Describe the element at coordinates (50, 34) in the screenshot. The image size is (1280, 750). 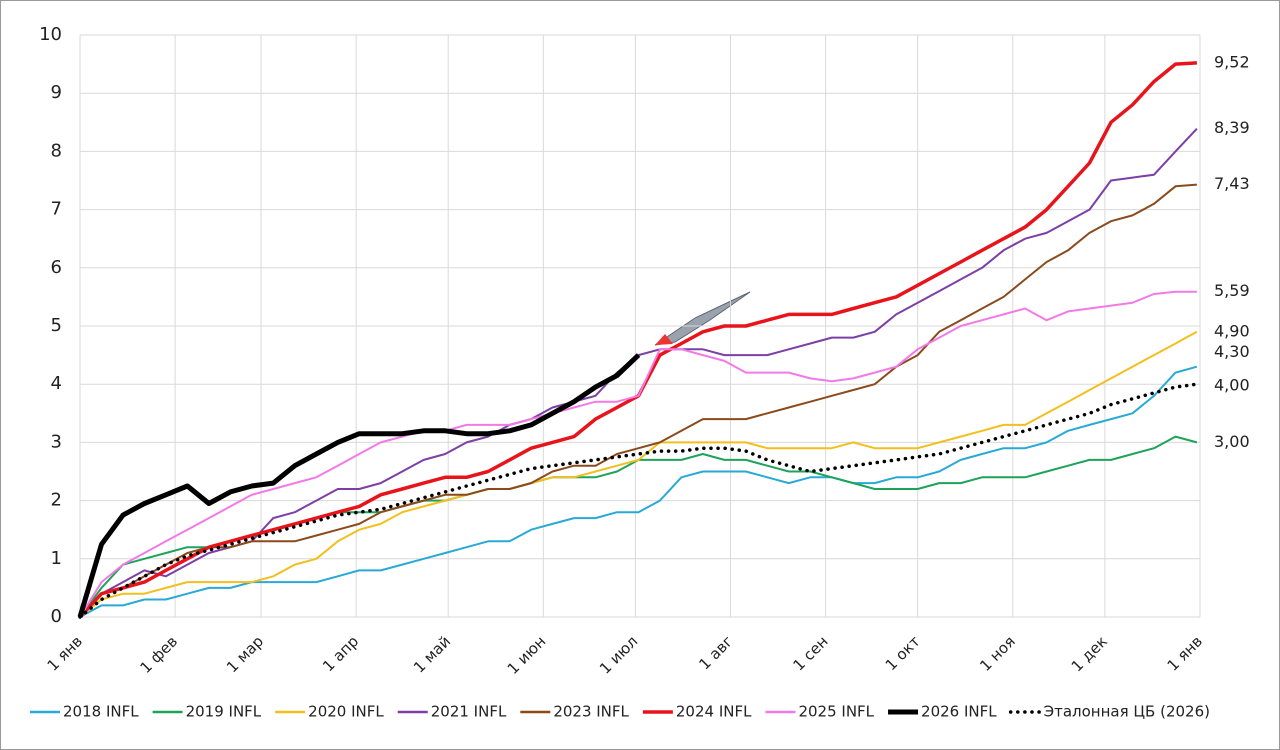
I see `y-tick-label: 10` at that location.